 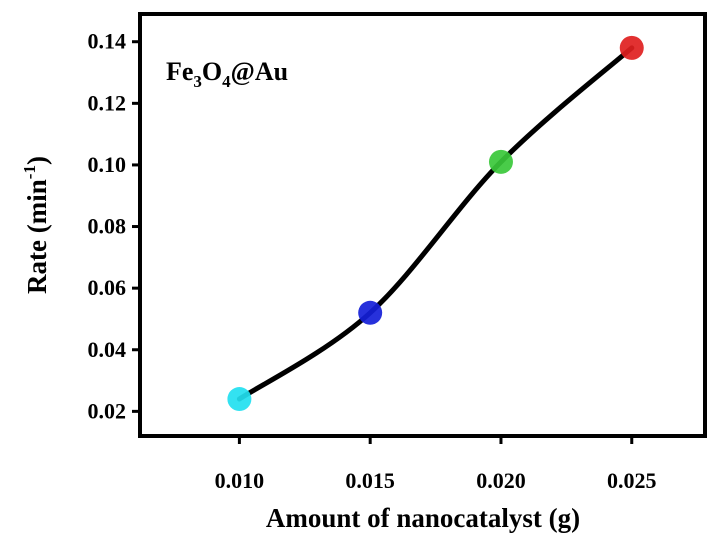 What do you see at coordinates (107, 41) in the screenshot?
I see `y-tick-label: 0.14` at bounding box center [107, 41].